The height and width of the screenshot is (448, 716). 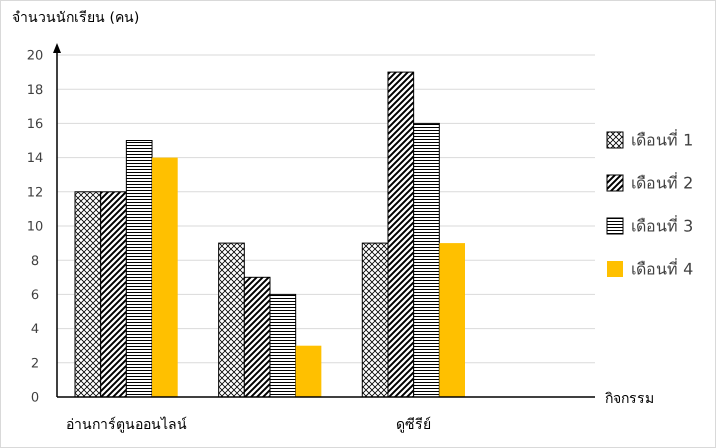 What do you see at coordinates (414, 424) in the screenshot?
I see `x-tick-label: ดูซีรีย์` at bounding box center [414, 424].